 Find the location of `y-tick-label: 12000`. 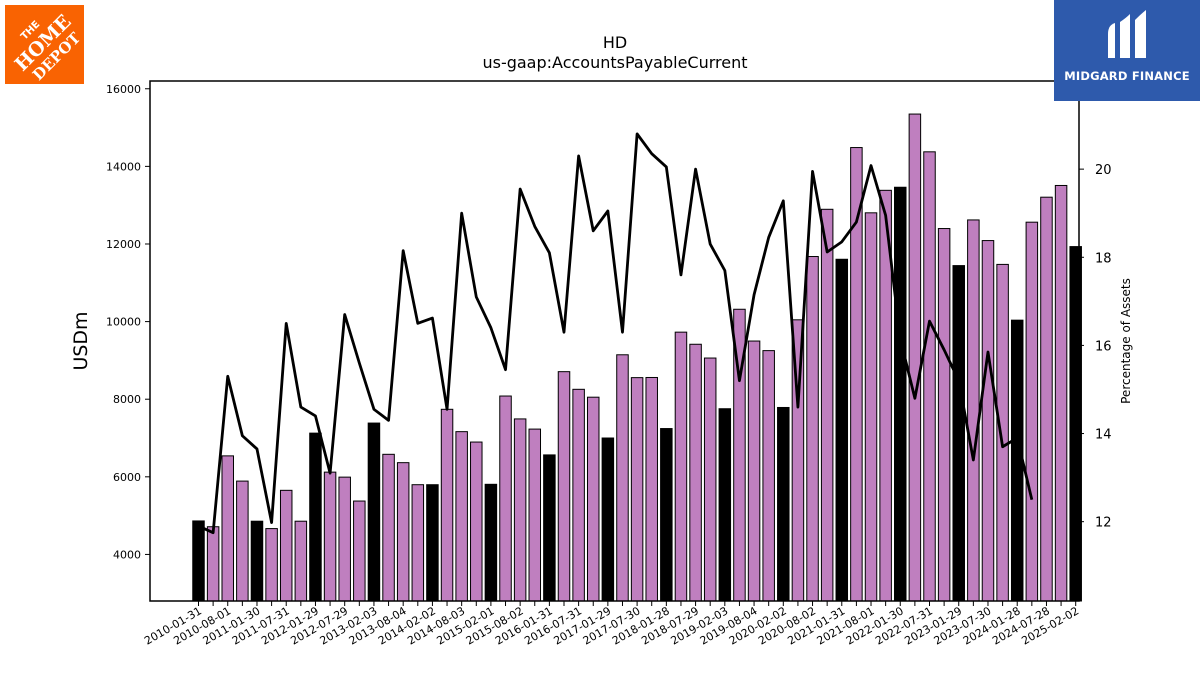

y-tick-label: 12000 is located at coordinates (123, 244).